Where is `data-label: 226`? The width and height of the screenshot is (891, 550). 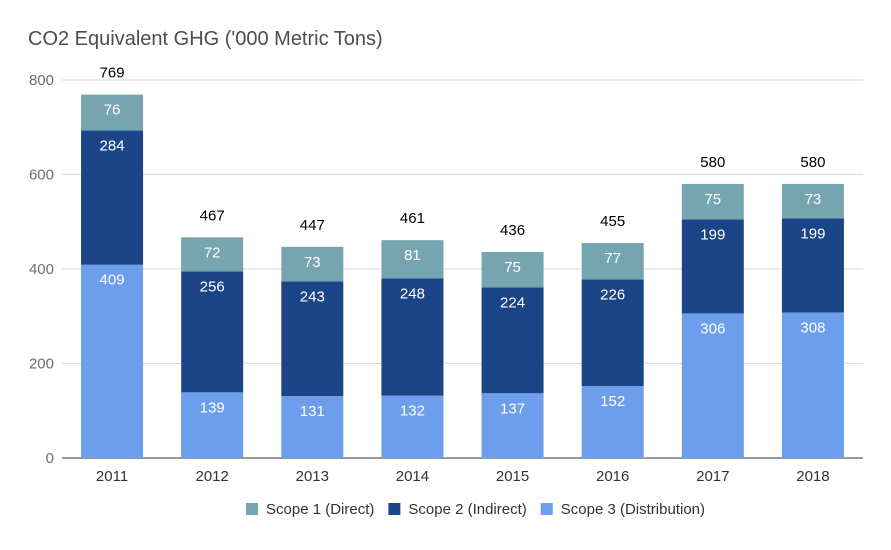
data-label: 226 is located at coordinates (612, 294).